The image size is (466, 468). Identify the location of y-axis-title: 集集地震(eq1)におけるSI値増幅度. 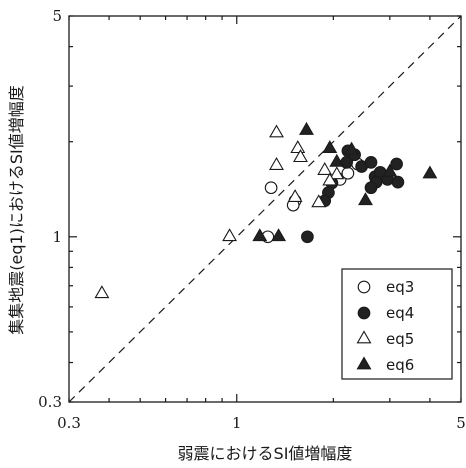
(16, 210).